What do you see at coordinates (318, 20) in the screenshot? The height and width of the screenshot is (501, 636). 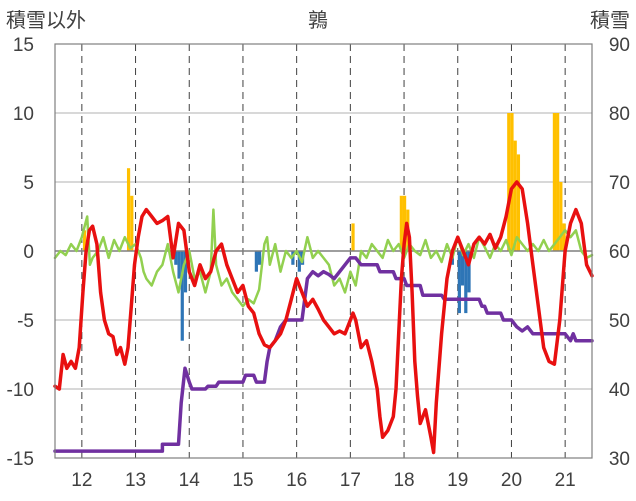 I see `chart-title: 鶉` at bounding box center [318, 20].